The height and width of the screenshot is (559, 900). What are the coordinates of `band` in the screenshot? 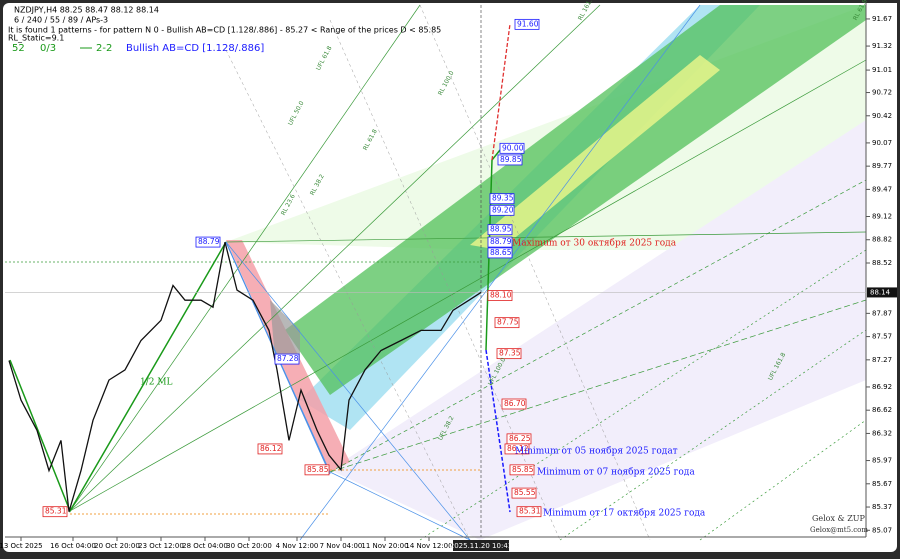 It's located at (285, 330).